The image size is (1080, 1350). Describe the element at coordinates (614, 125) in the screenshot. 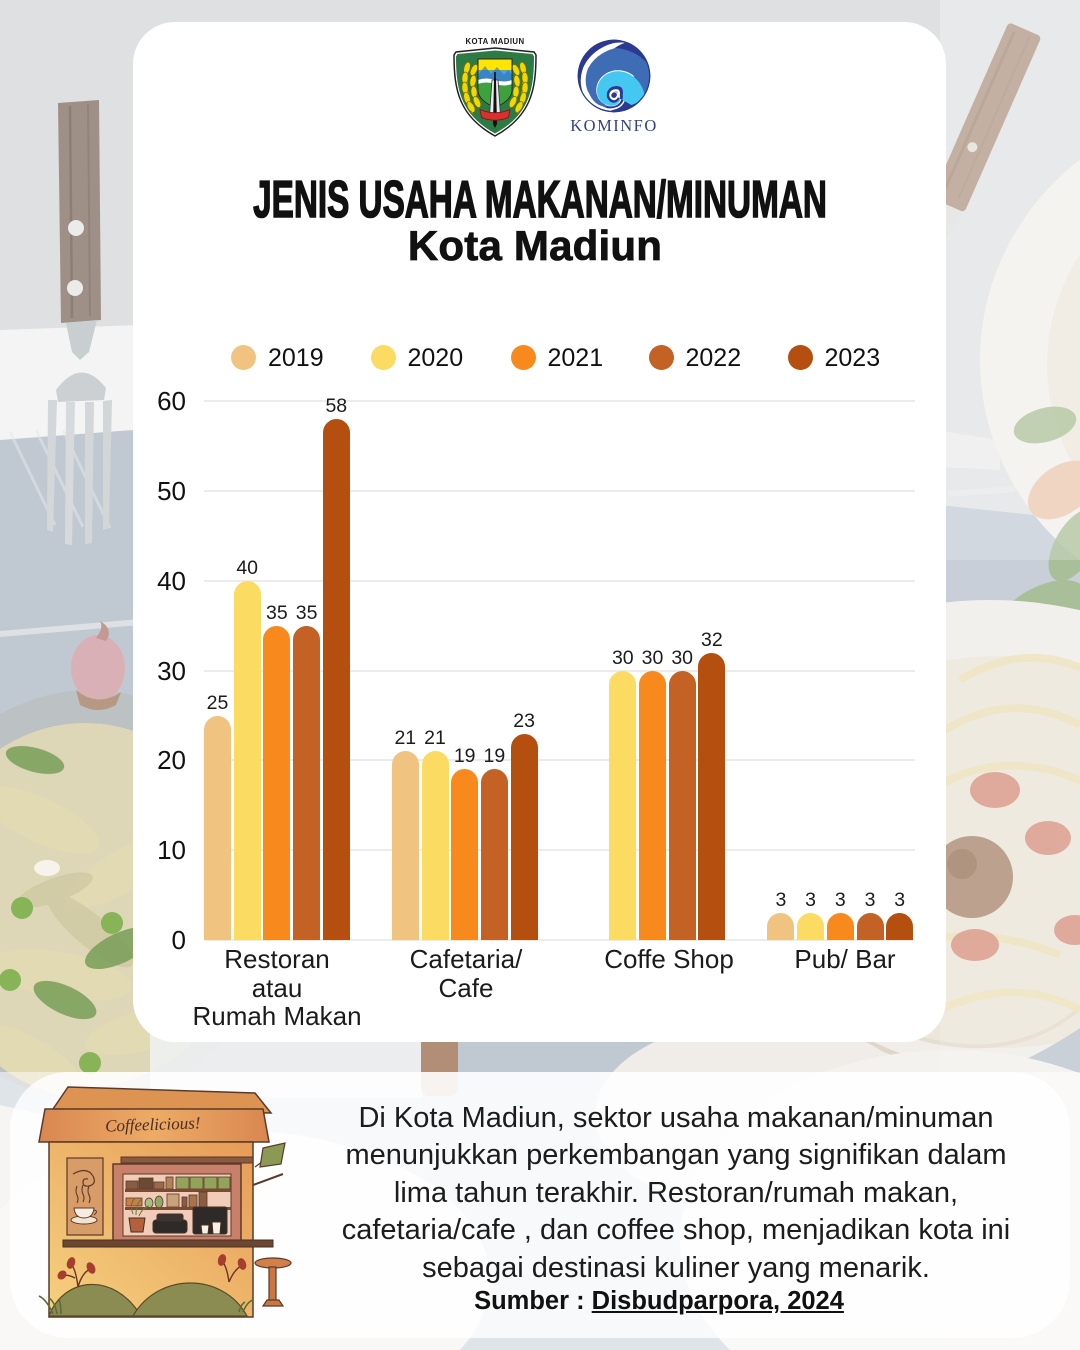

I see `svg-text: KOMINFO` at that location.